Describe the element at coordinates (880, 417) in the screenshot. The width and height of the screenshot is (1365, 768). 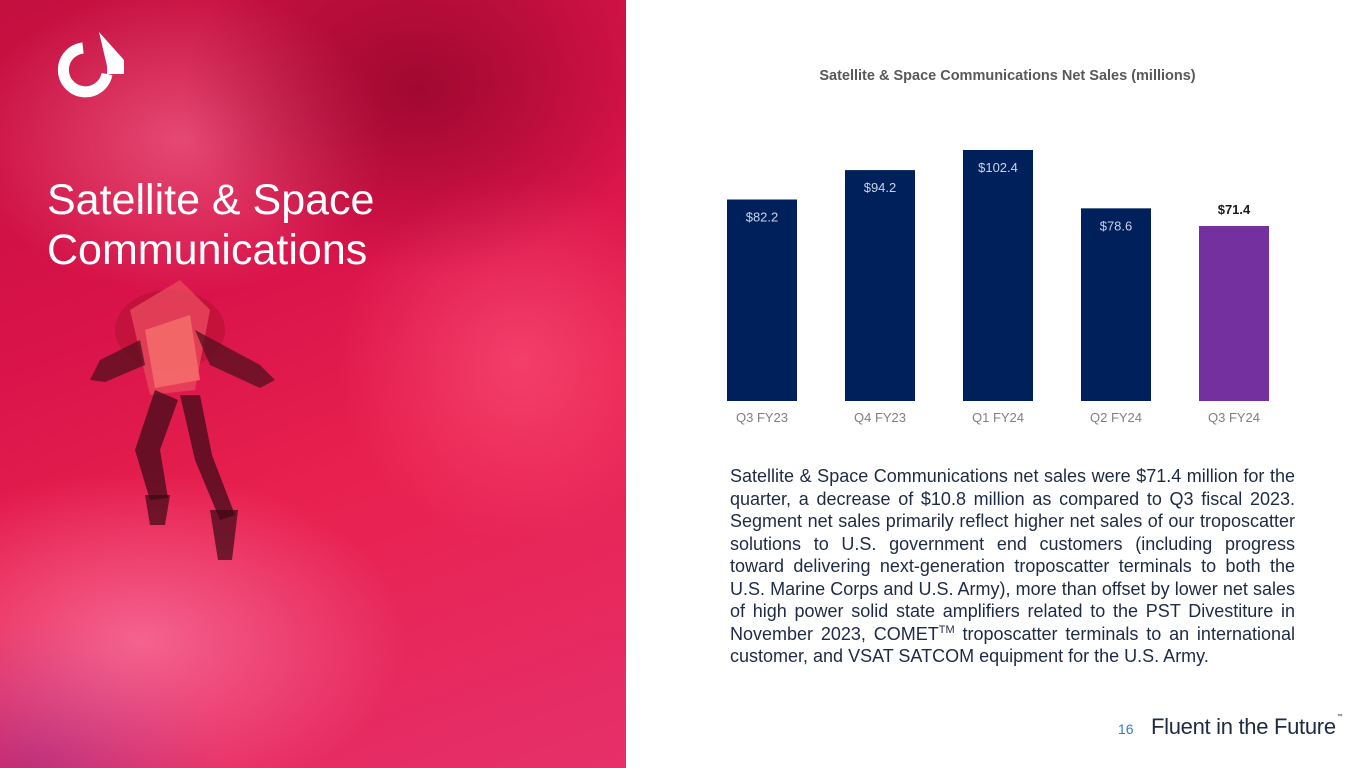
I see `x-tick-label: Q4 FY23` at that location.